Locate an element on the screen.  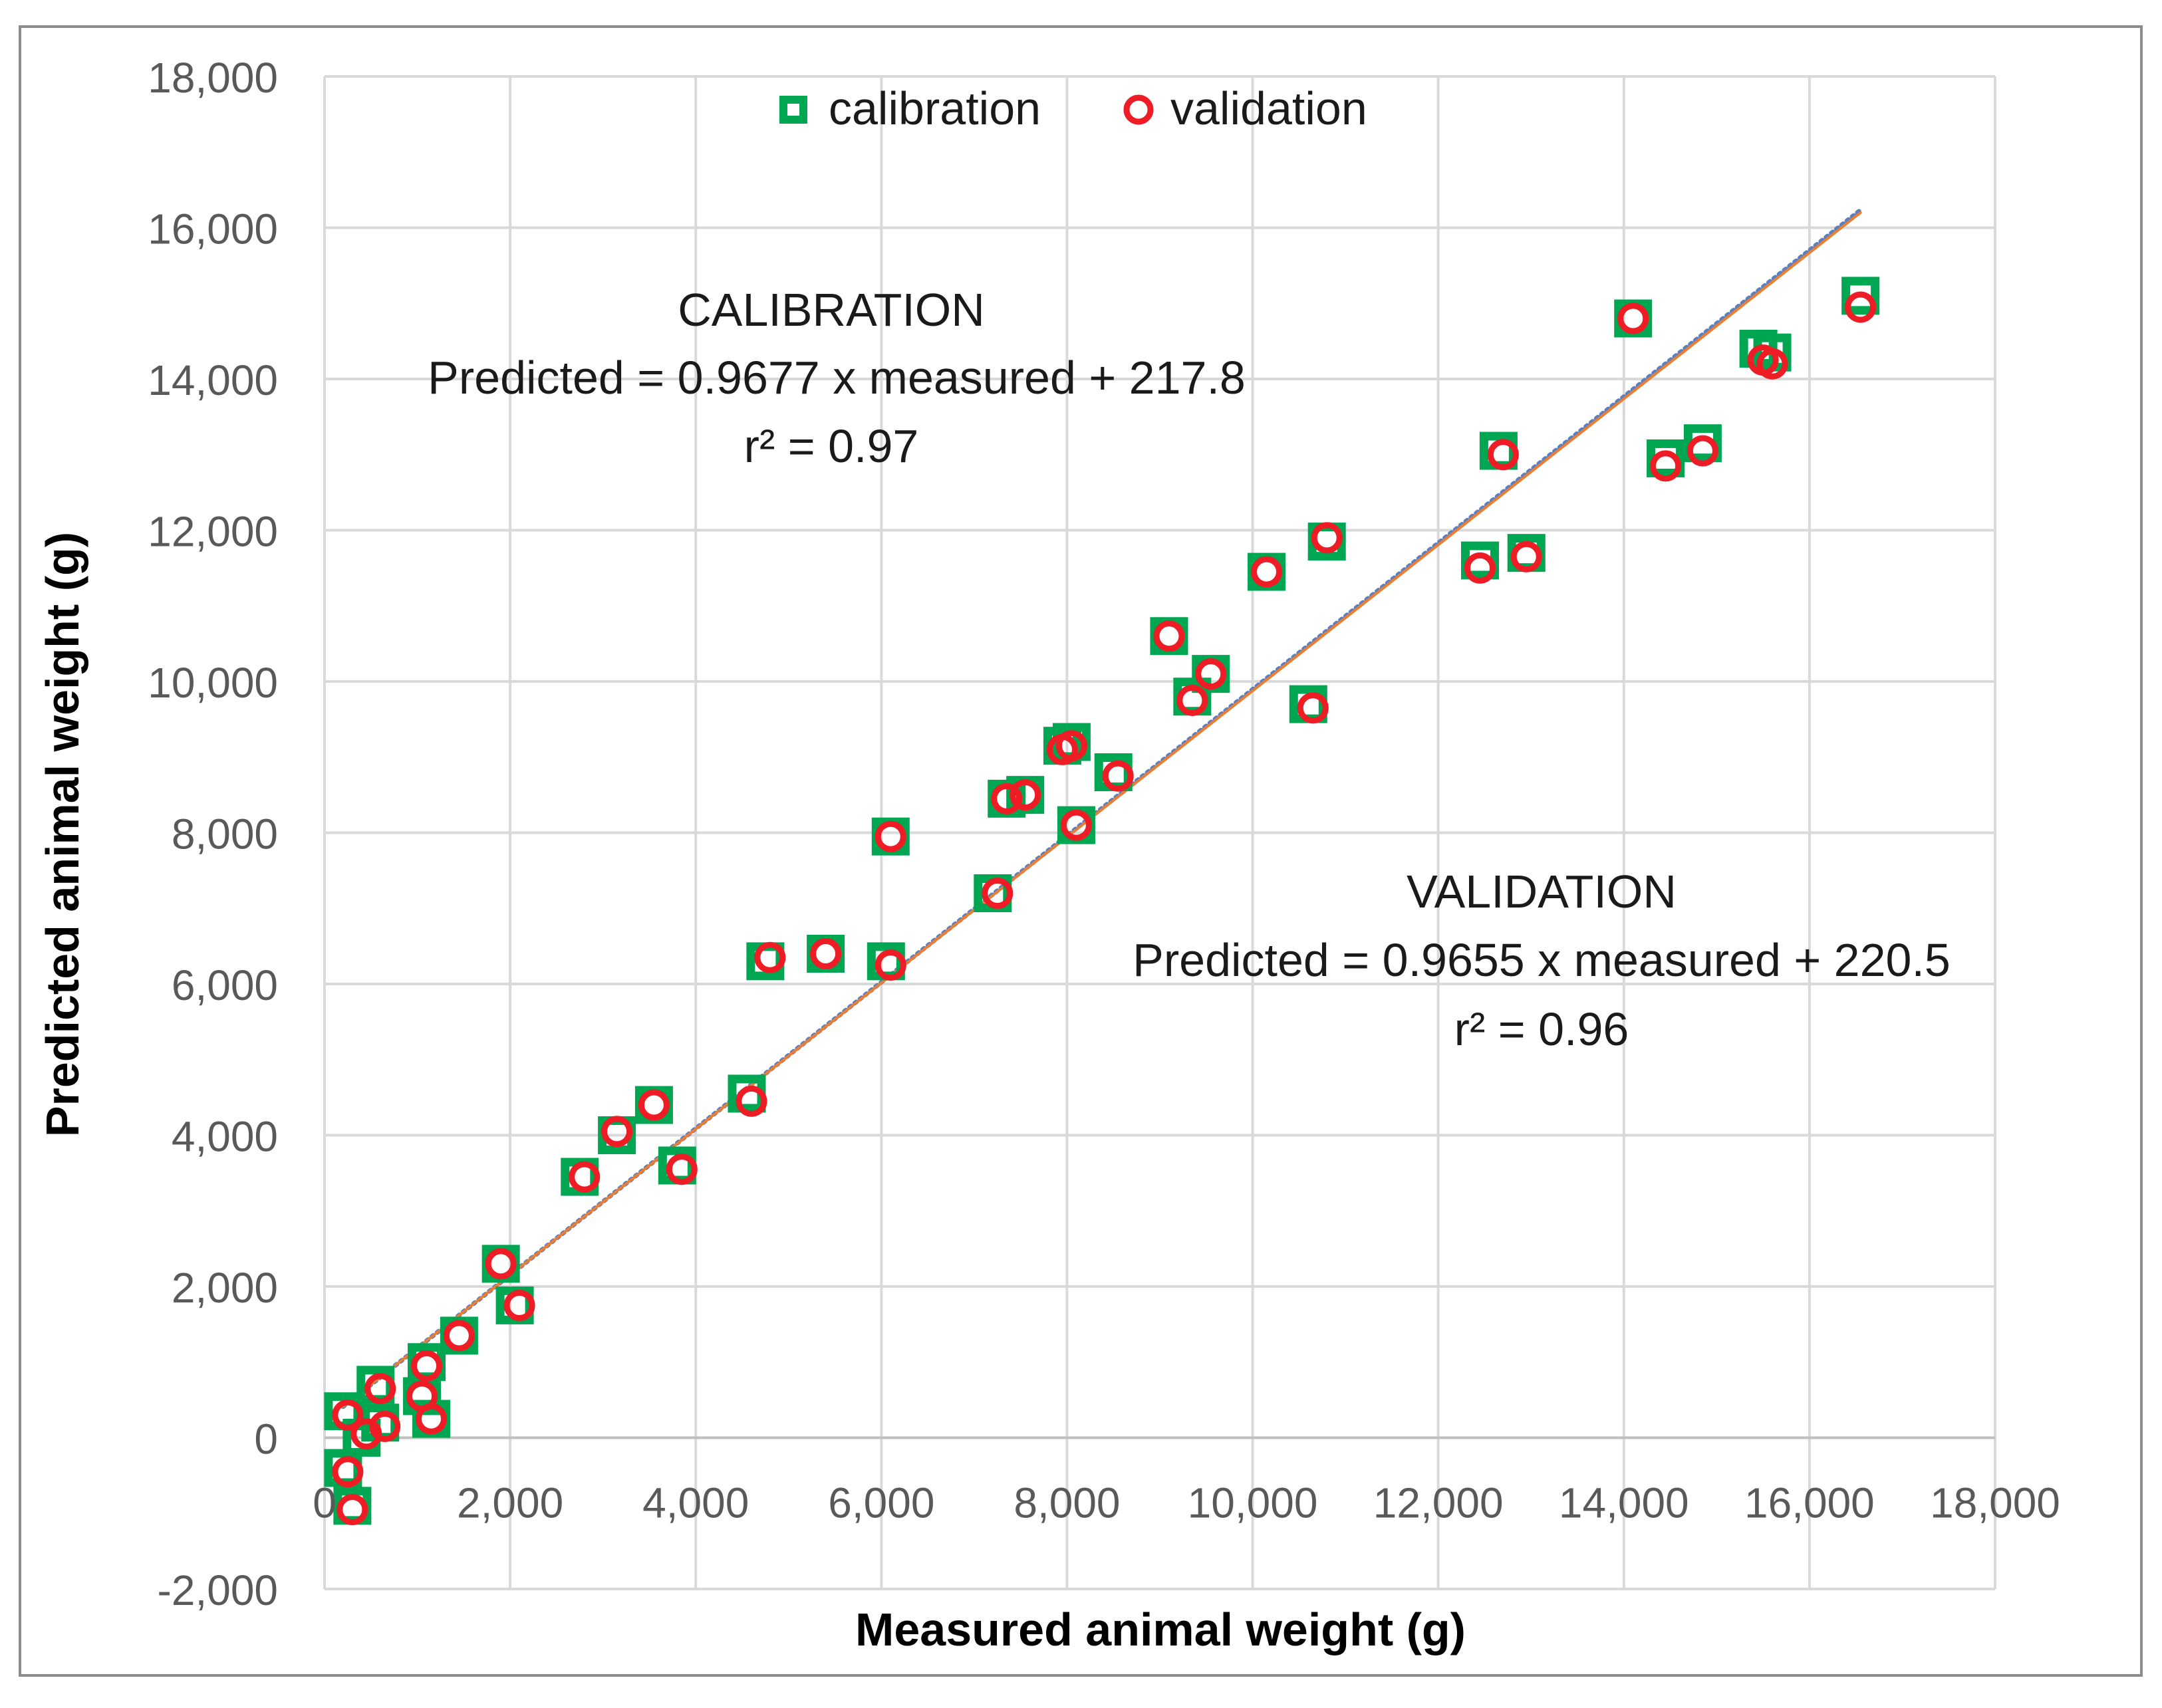
calibration-equation: Predicted = 0.9677 x measured + 217.8 is located at coordinates (837, 378).